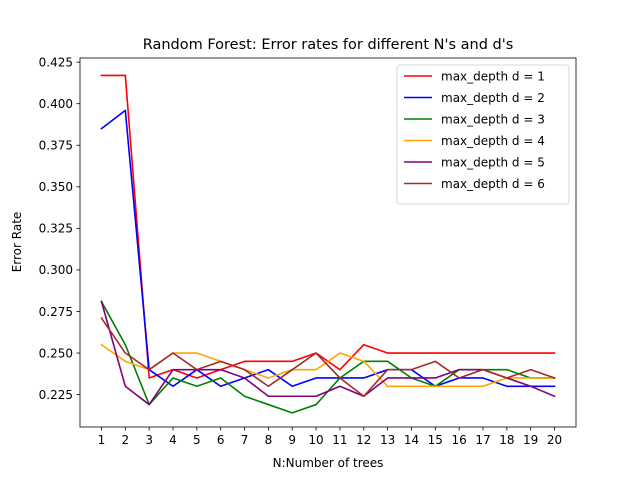 Image resolution: width=640 pixels, height=480 pixels. What do you see at coordinates (493, 119) in the screenshot?
I see `legend-label-d3: max_depth d = 3` at bounding box center [493, 119].